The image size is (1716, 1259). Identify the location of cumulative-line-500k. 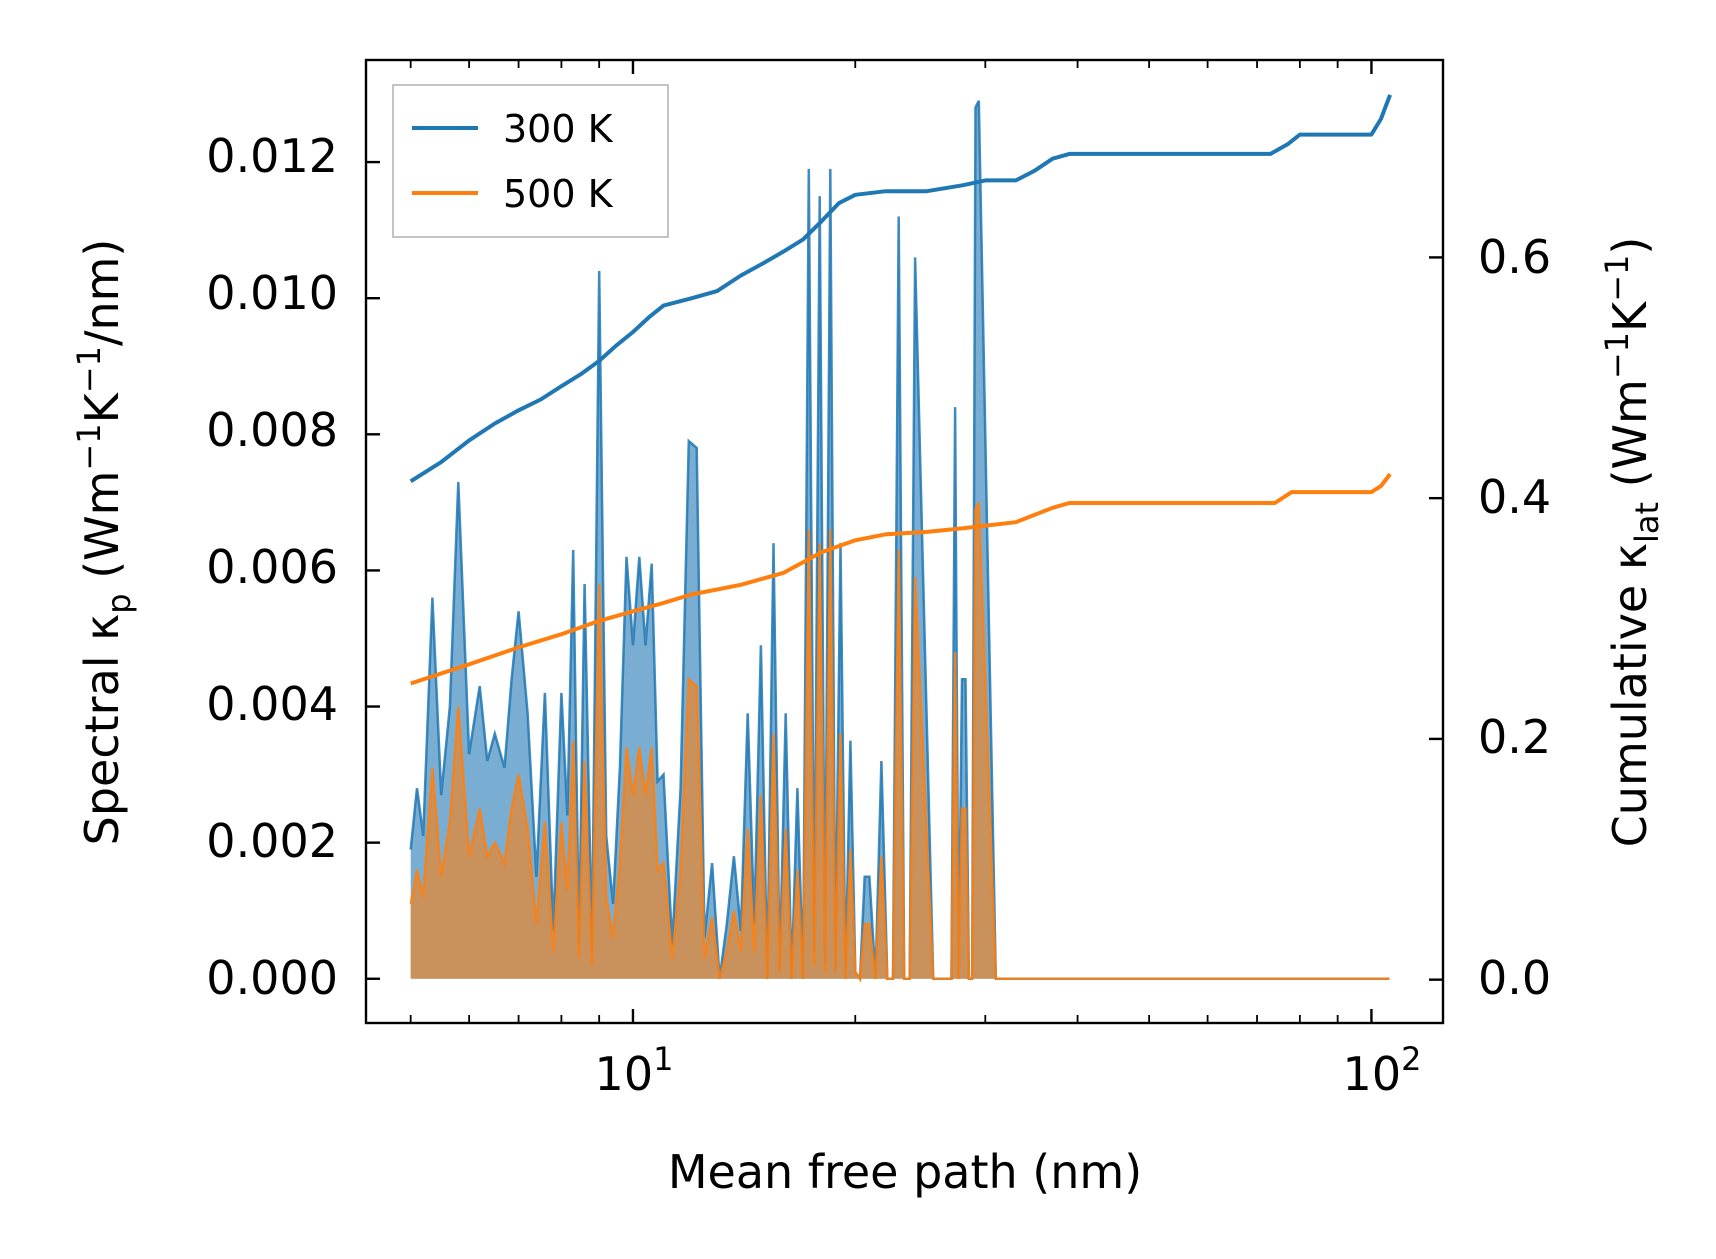
(901, 579).